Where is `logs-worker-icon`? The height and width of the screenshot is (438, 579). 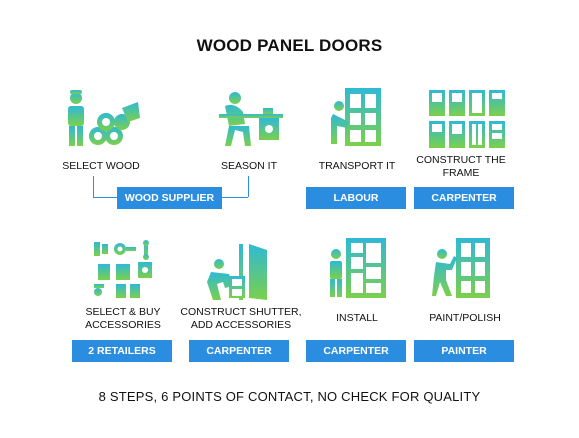
logs-worker-icon is located at coordinates (104, 118).